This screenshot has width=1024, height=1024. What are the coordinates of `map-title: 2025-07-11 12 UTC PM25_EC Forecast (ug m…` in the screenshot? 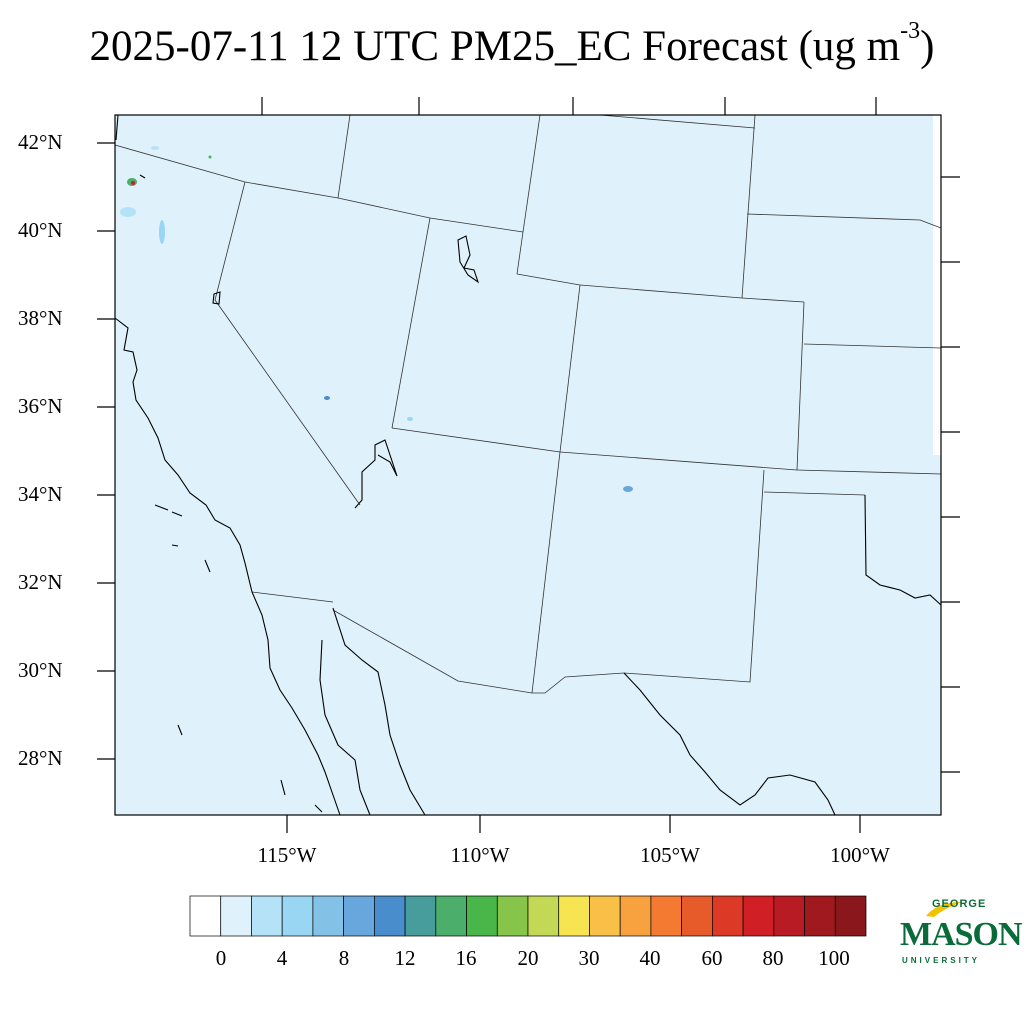 It's located at (512, 44).